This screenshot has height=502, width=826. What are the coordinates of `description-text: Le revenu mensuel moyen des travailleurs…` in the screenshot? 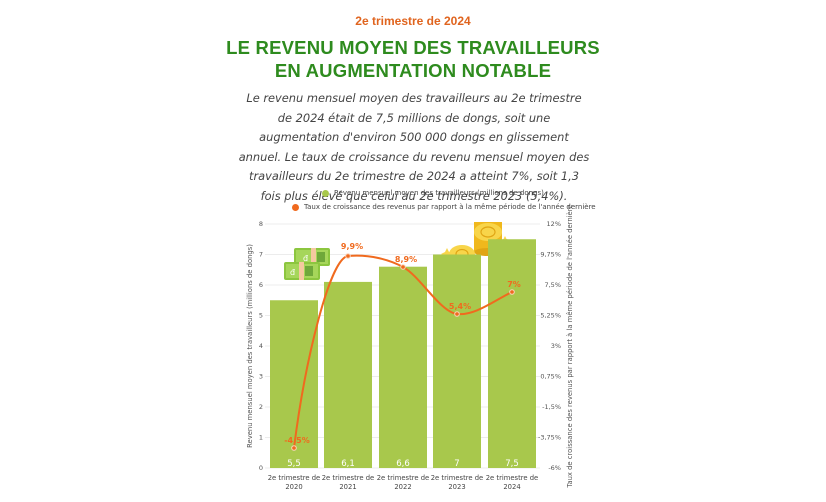 It's located at (414, 147).